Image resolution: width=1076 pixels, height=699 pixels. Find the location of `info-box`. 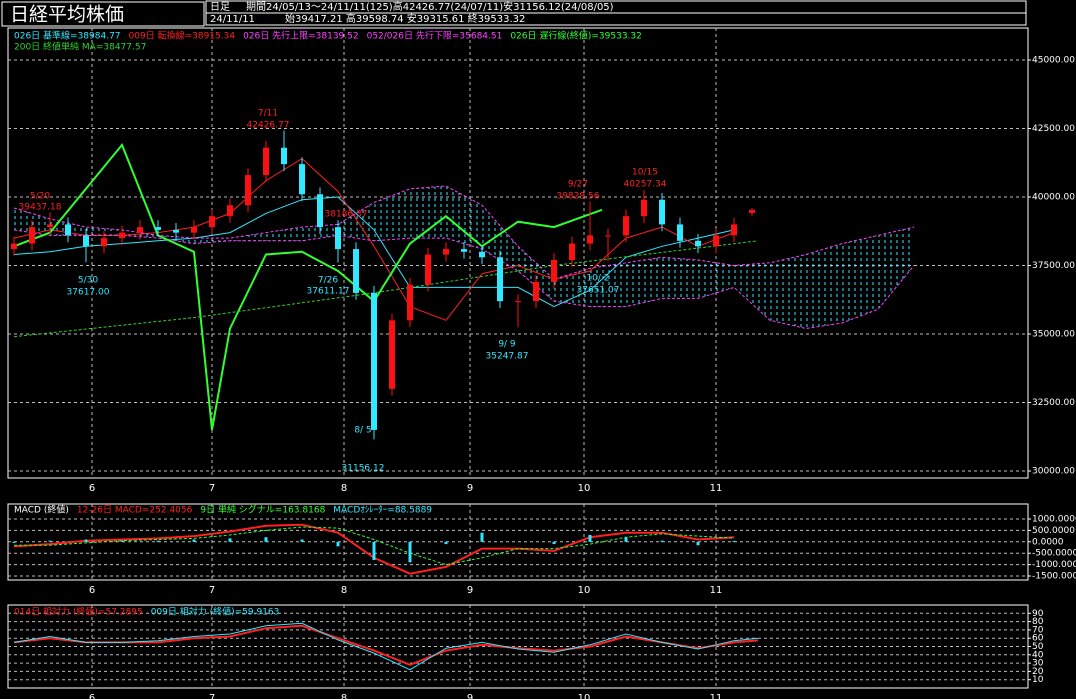

info-box is located at coordinates (616, 19).